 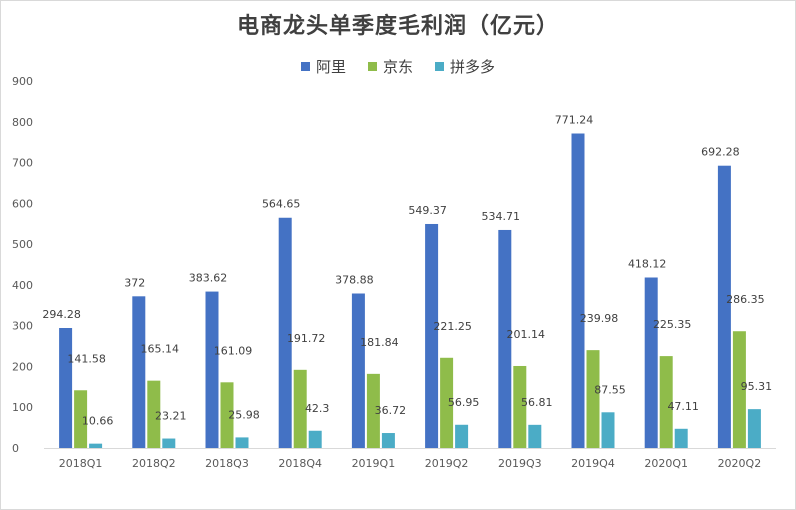 I want to click on y-tick-label: 600, so click(x=22, y=203).